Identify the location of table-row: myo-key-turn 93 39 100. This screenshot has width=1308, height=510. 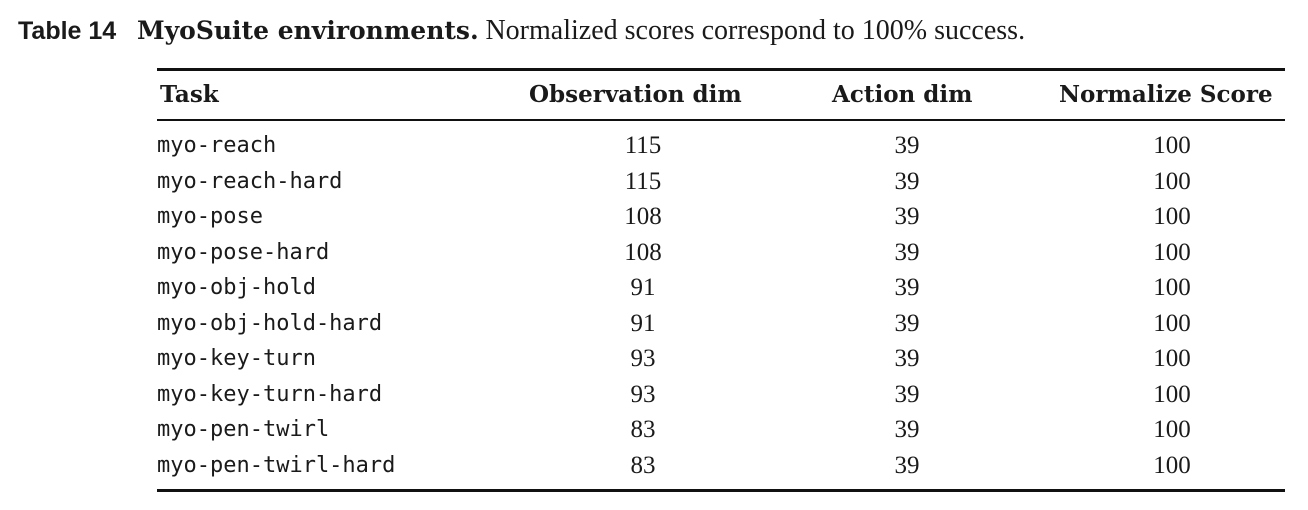
(721, 359).